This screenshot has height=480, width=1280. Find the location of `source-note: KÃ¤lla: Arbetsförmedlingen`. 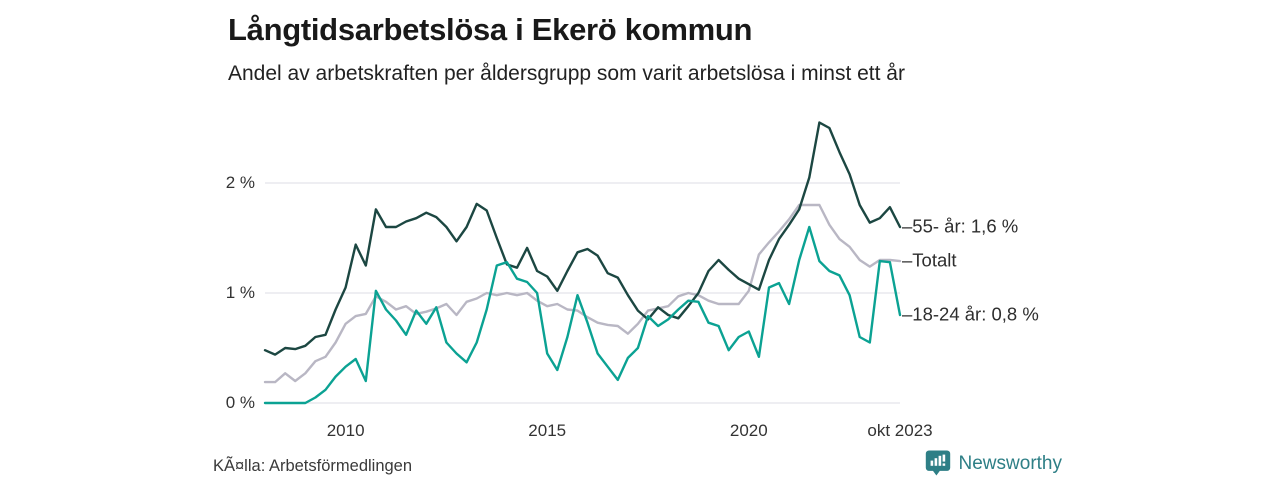

source-note: KÃ¤lla: Arbetsförmedlingen is located at coordinates (313, 466).